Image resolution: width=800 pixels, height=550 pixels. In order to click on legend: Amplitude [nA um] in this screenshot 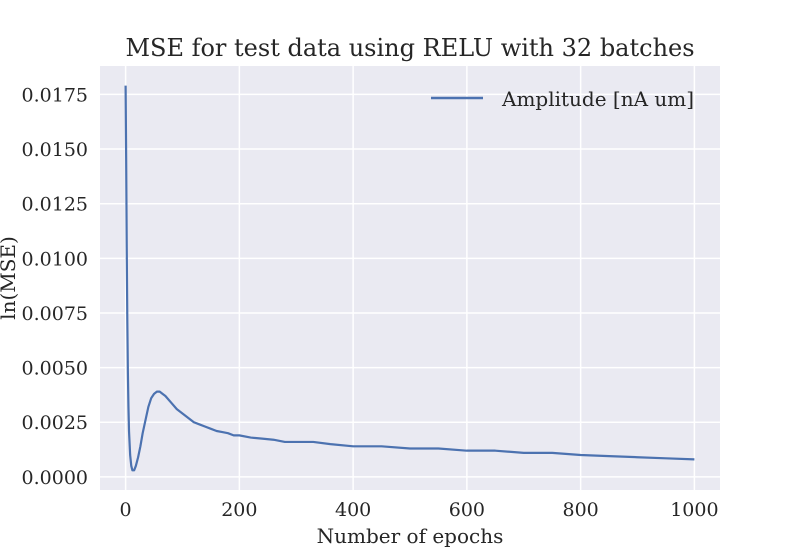, I will do `click(562, 99)`.